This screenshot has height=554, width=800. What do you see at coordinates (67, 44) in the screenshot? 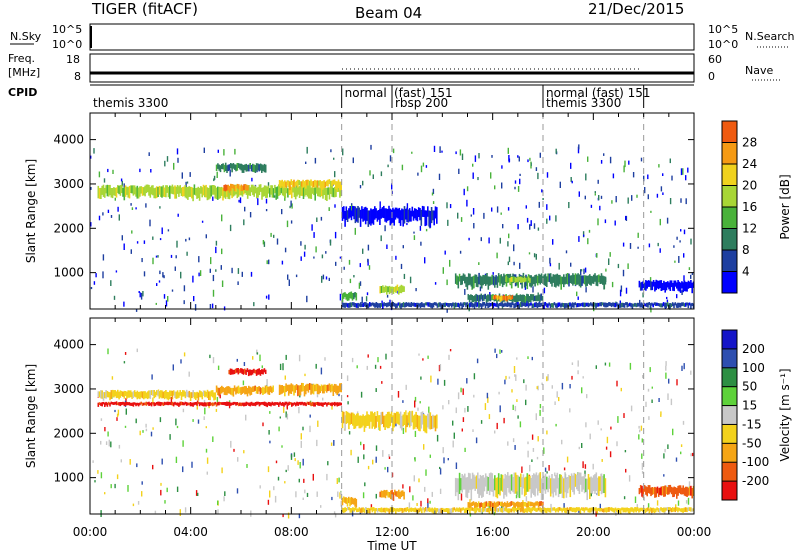
I see `nsky-tick-bottom: 10^0` at bounding box center [67, 44].